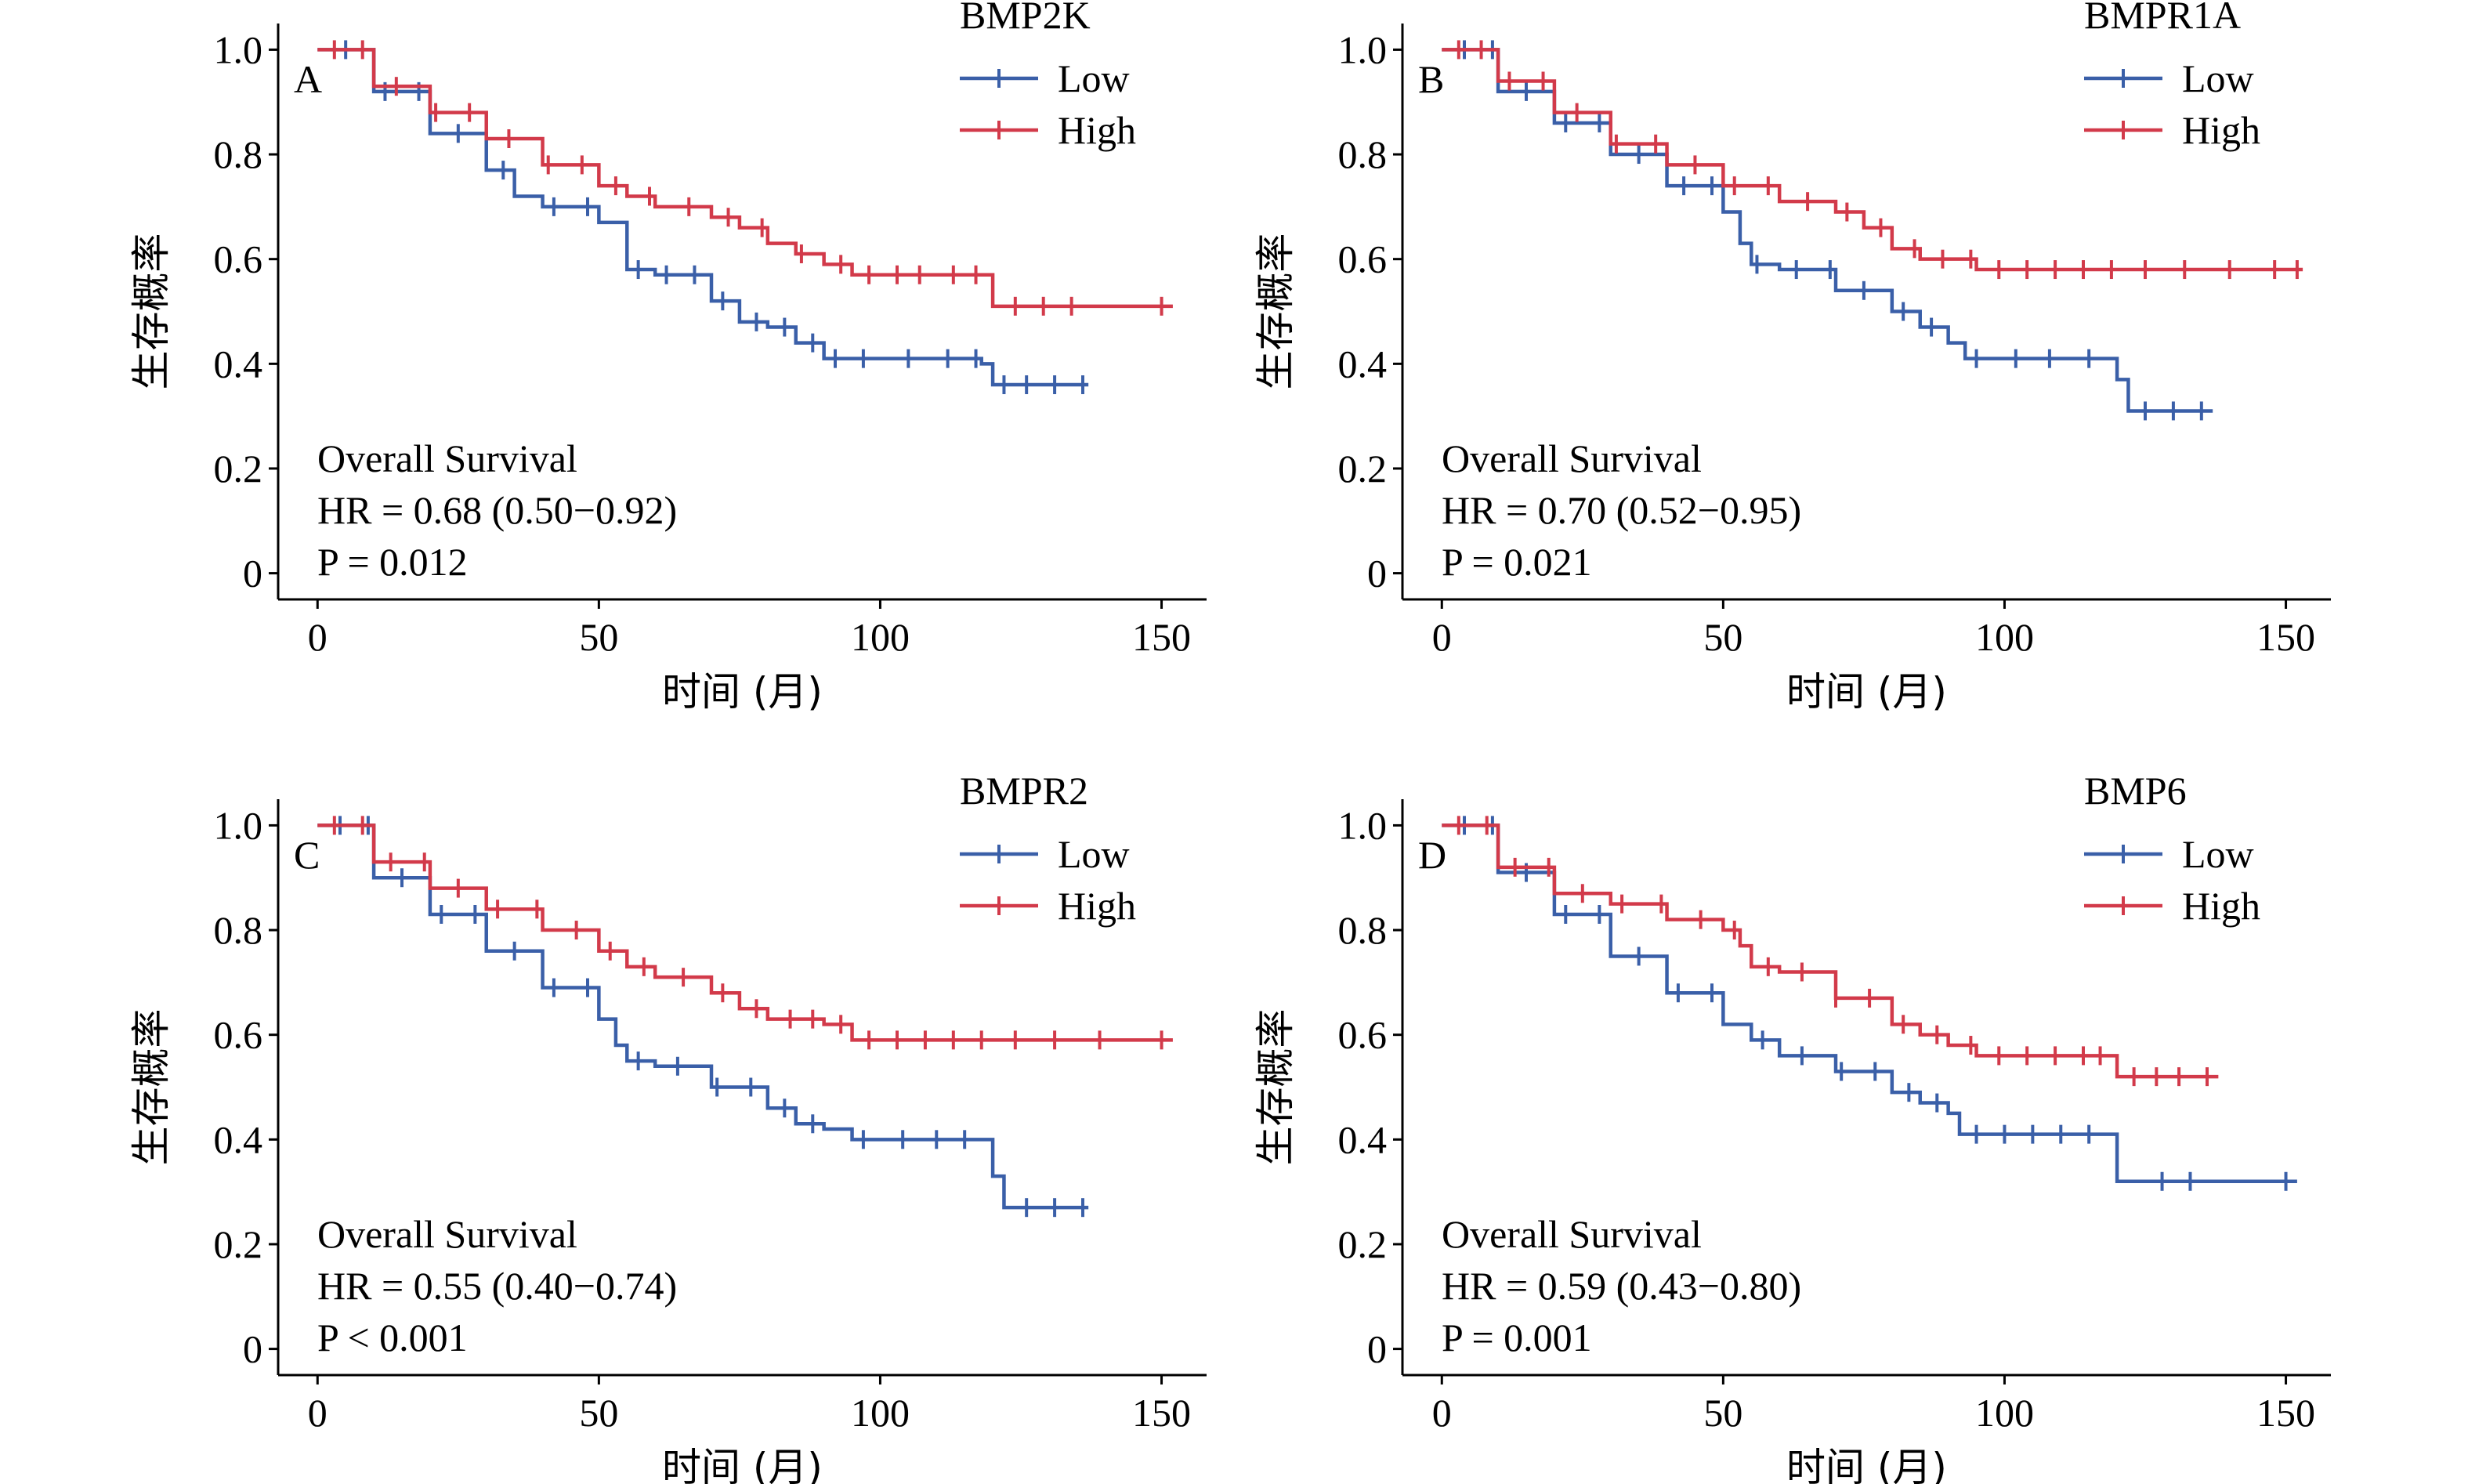  I want to click on stat-line: HR = 0.55 (0.40−0.74), so click(497, 1286).